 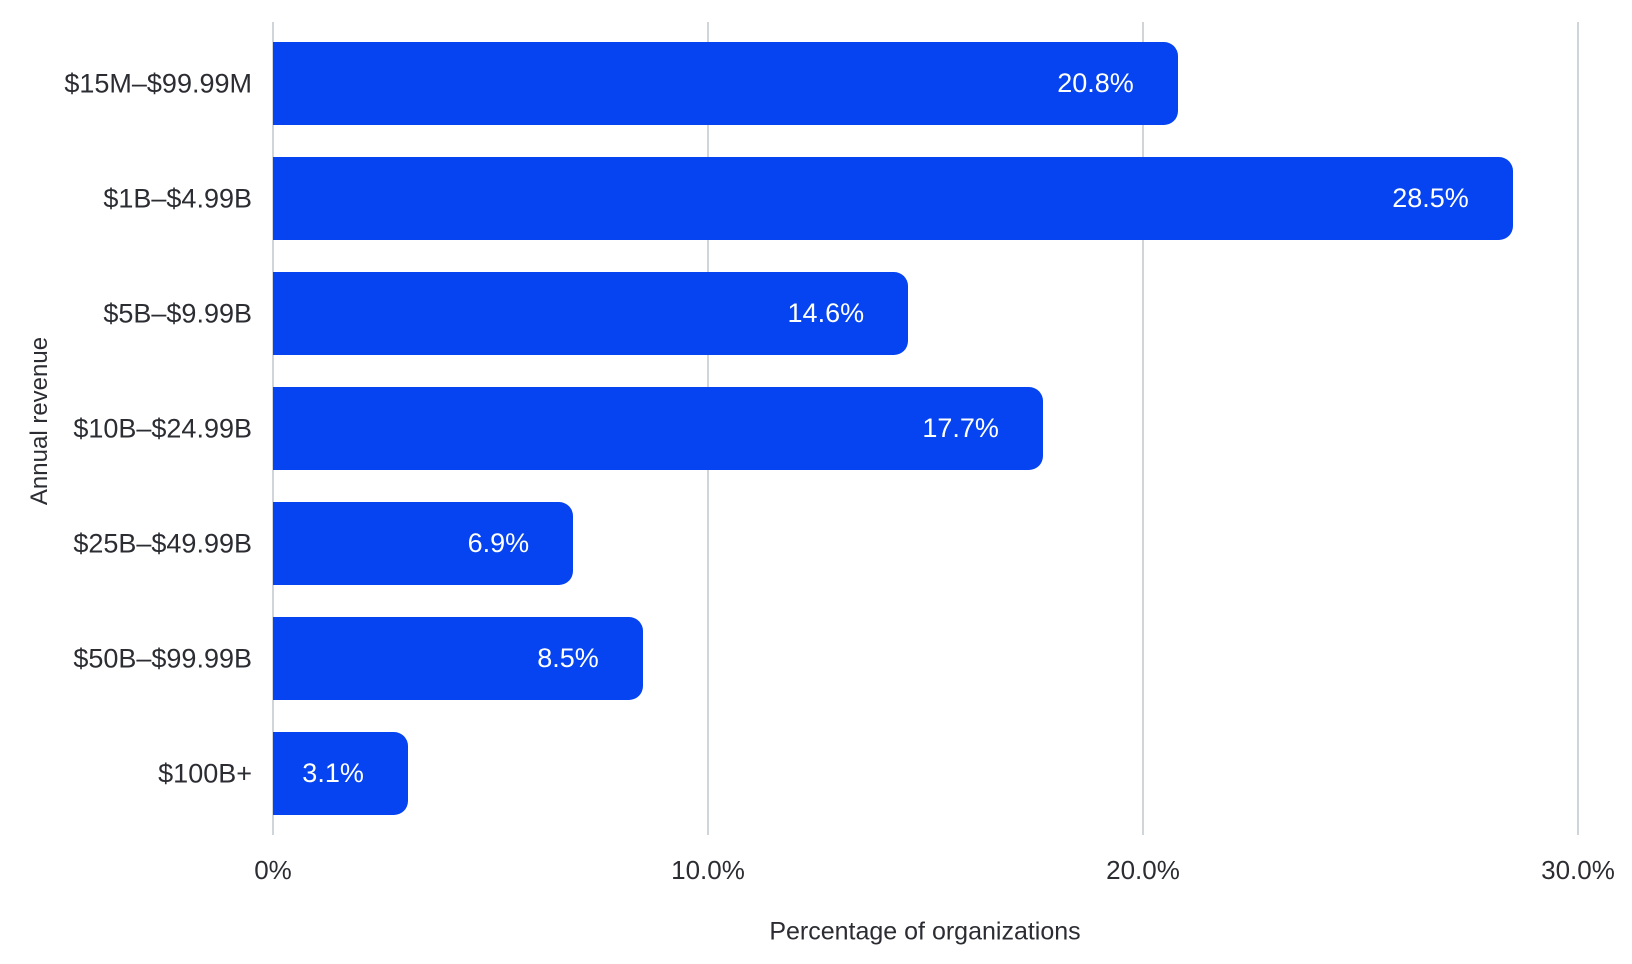 I want to click on x-tick-label: 30.0%, so click(x=1578, y=870).